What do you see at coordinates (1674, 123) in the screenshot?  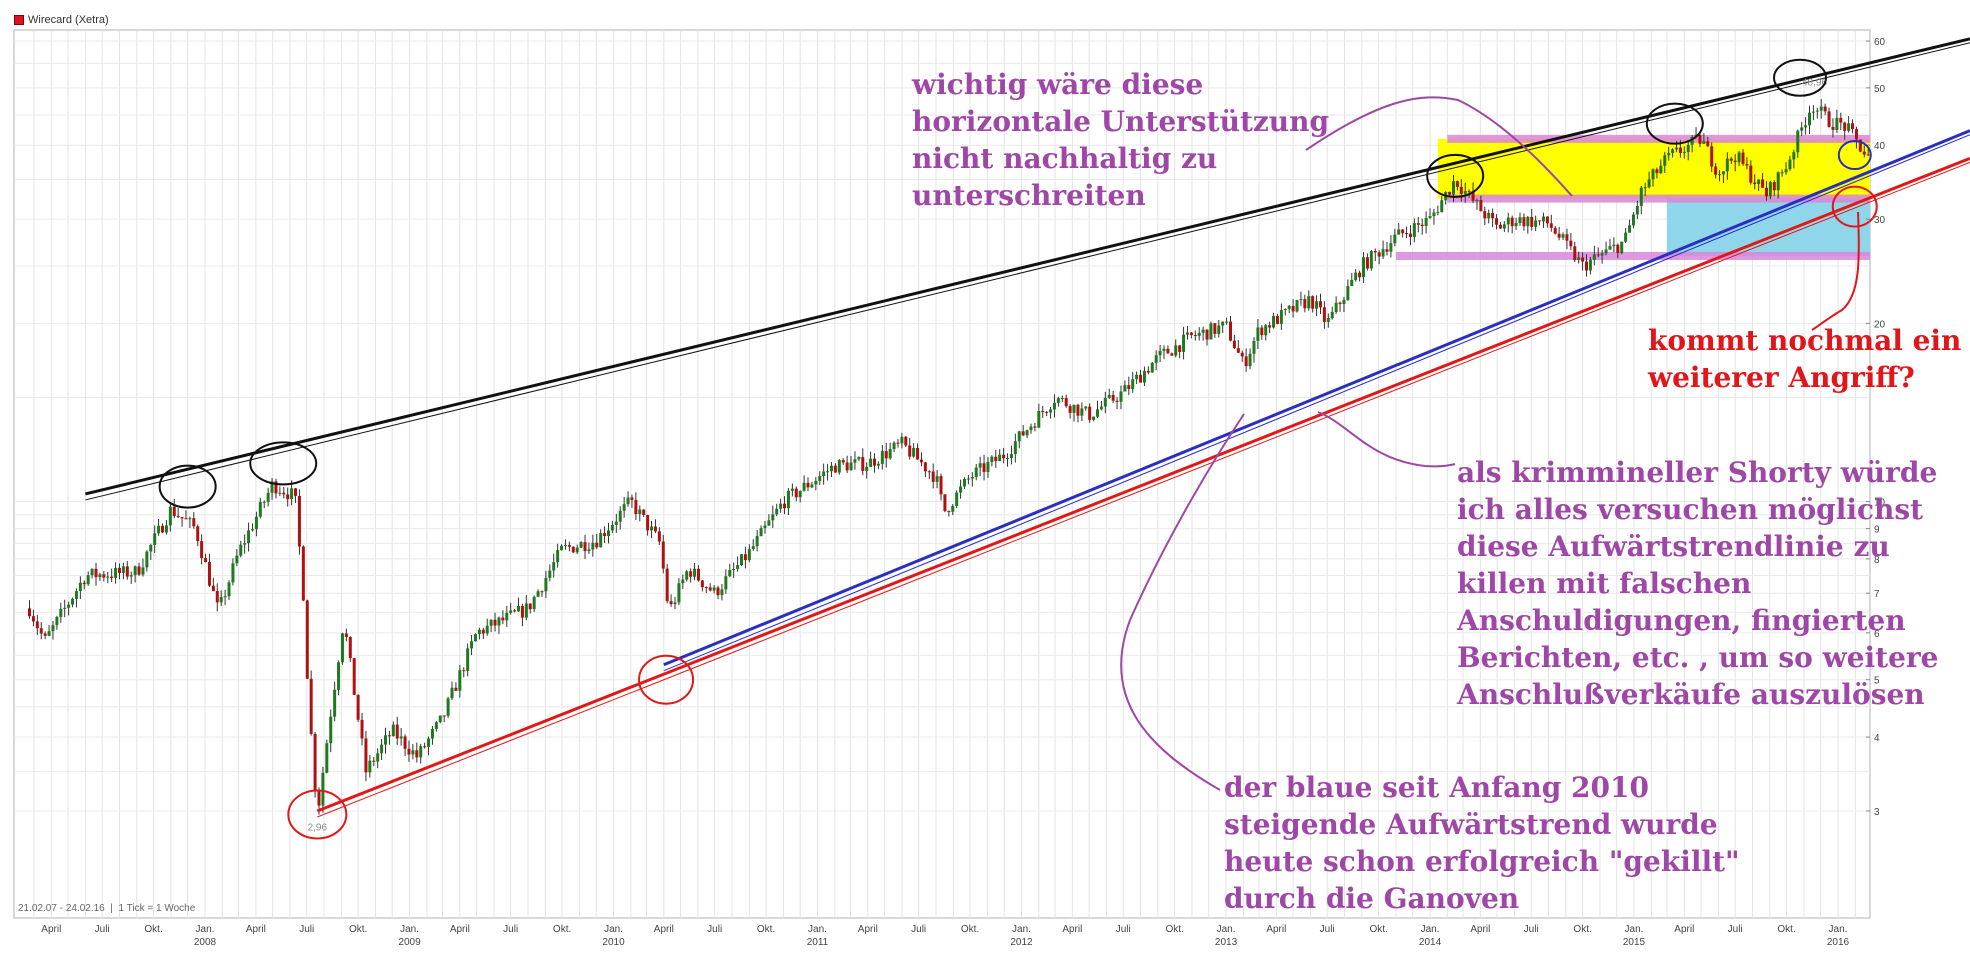 I see `highlight-ellipse-black` at bounding box center [1674, 123].